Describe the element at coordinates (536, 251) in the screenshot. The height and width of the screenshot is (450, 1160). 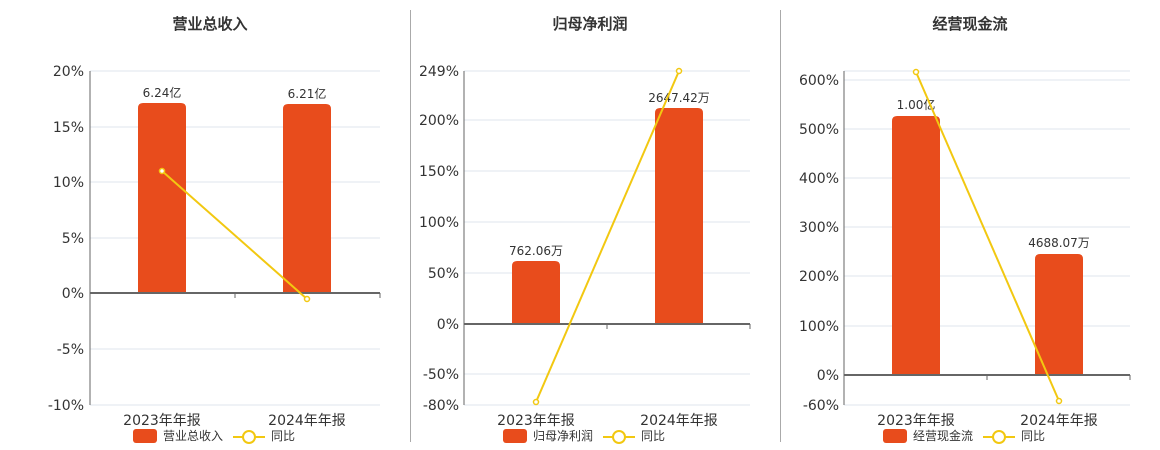
I see `bar-value-label: 762.06万` at that location.